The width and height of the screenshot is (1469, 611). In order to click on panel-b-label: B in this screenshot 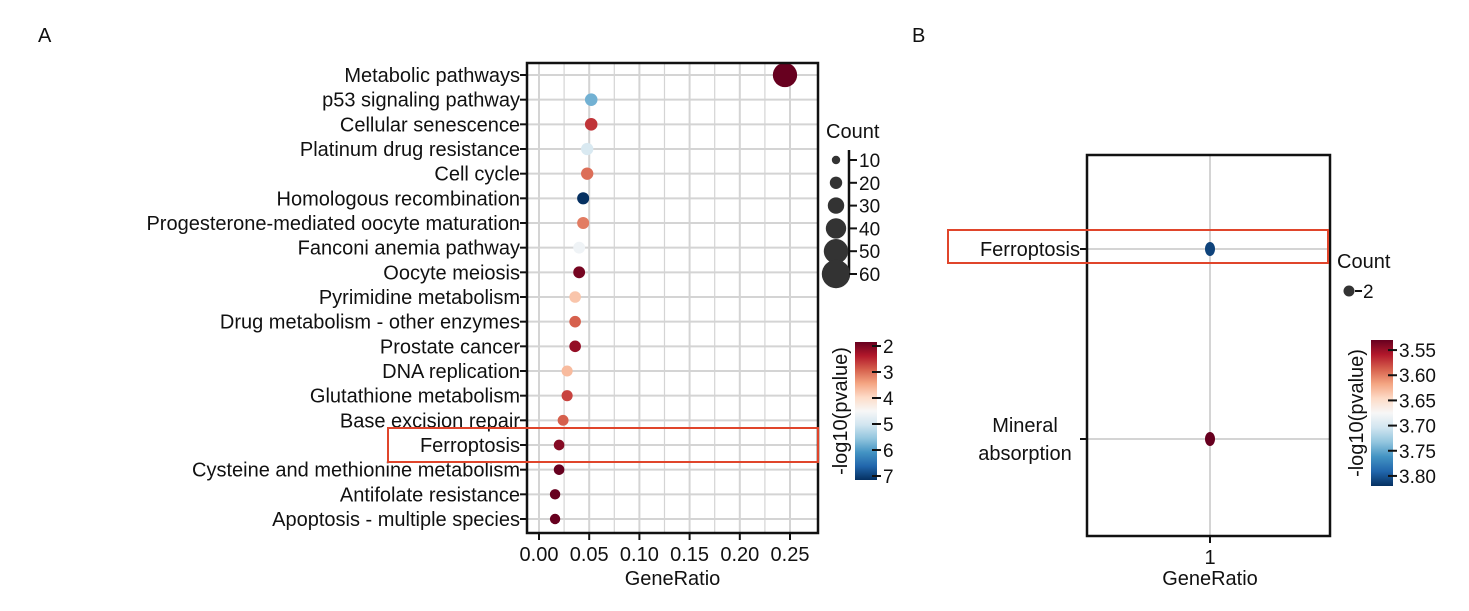, I will do `click(918, 36)`.